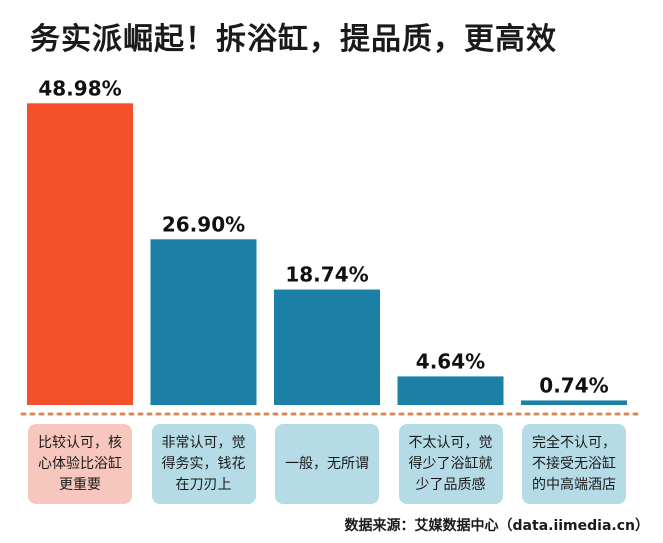 The height and width of the screenshot is (543, 663). Describe the element at coordinates (293, 39) in the screenshot. I see `chart-title: 务实派崛起！拆浴缸，提品质，更高效` at that location.